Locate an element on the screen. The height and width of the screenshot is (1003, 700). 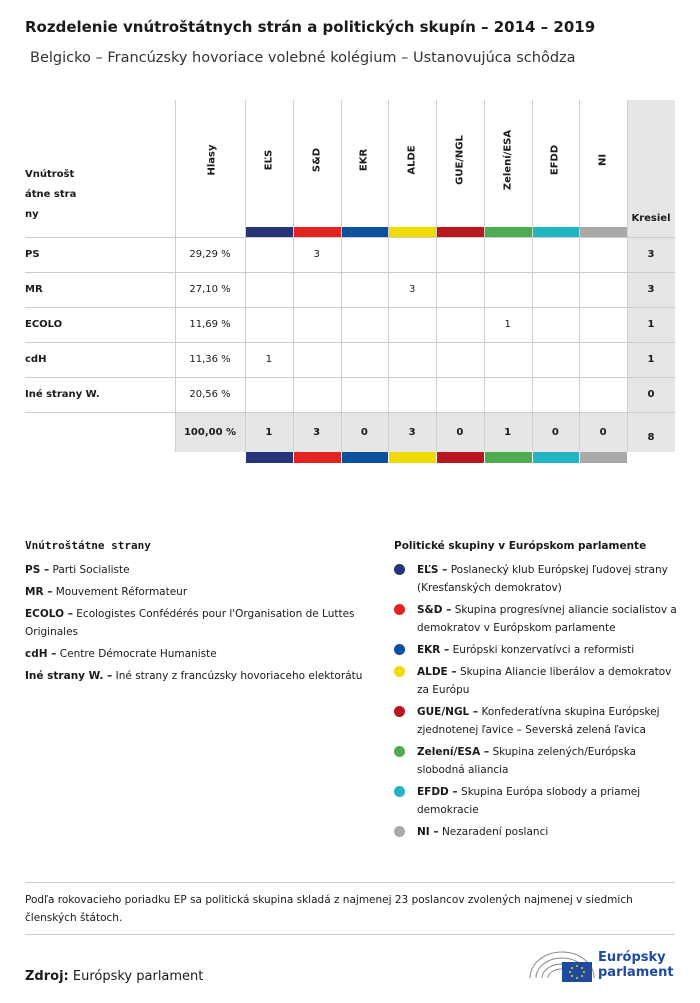
logo-text: Európsky parlament is located at coordinates (636, 965).